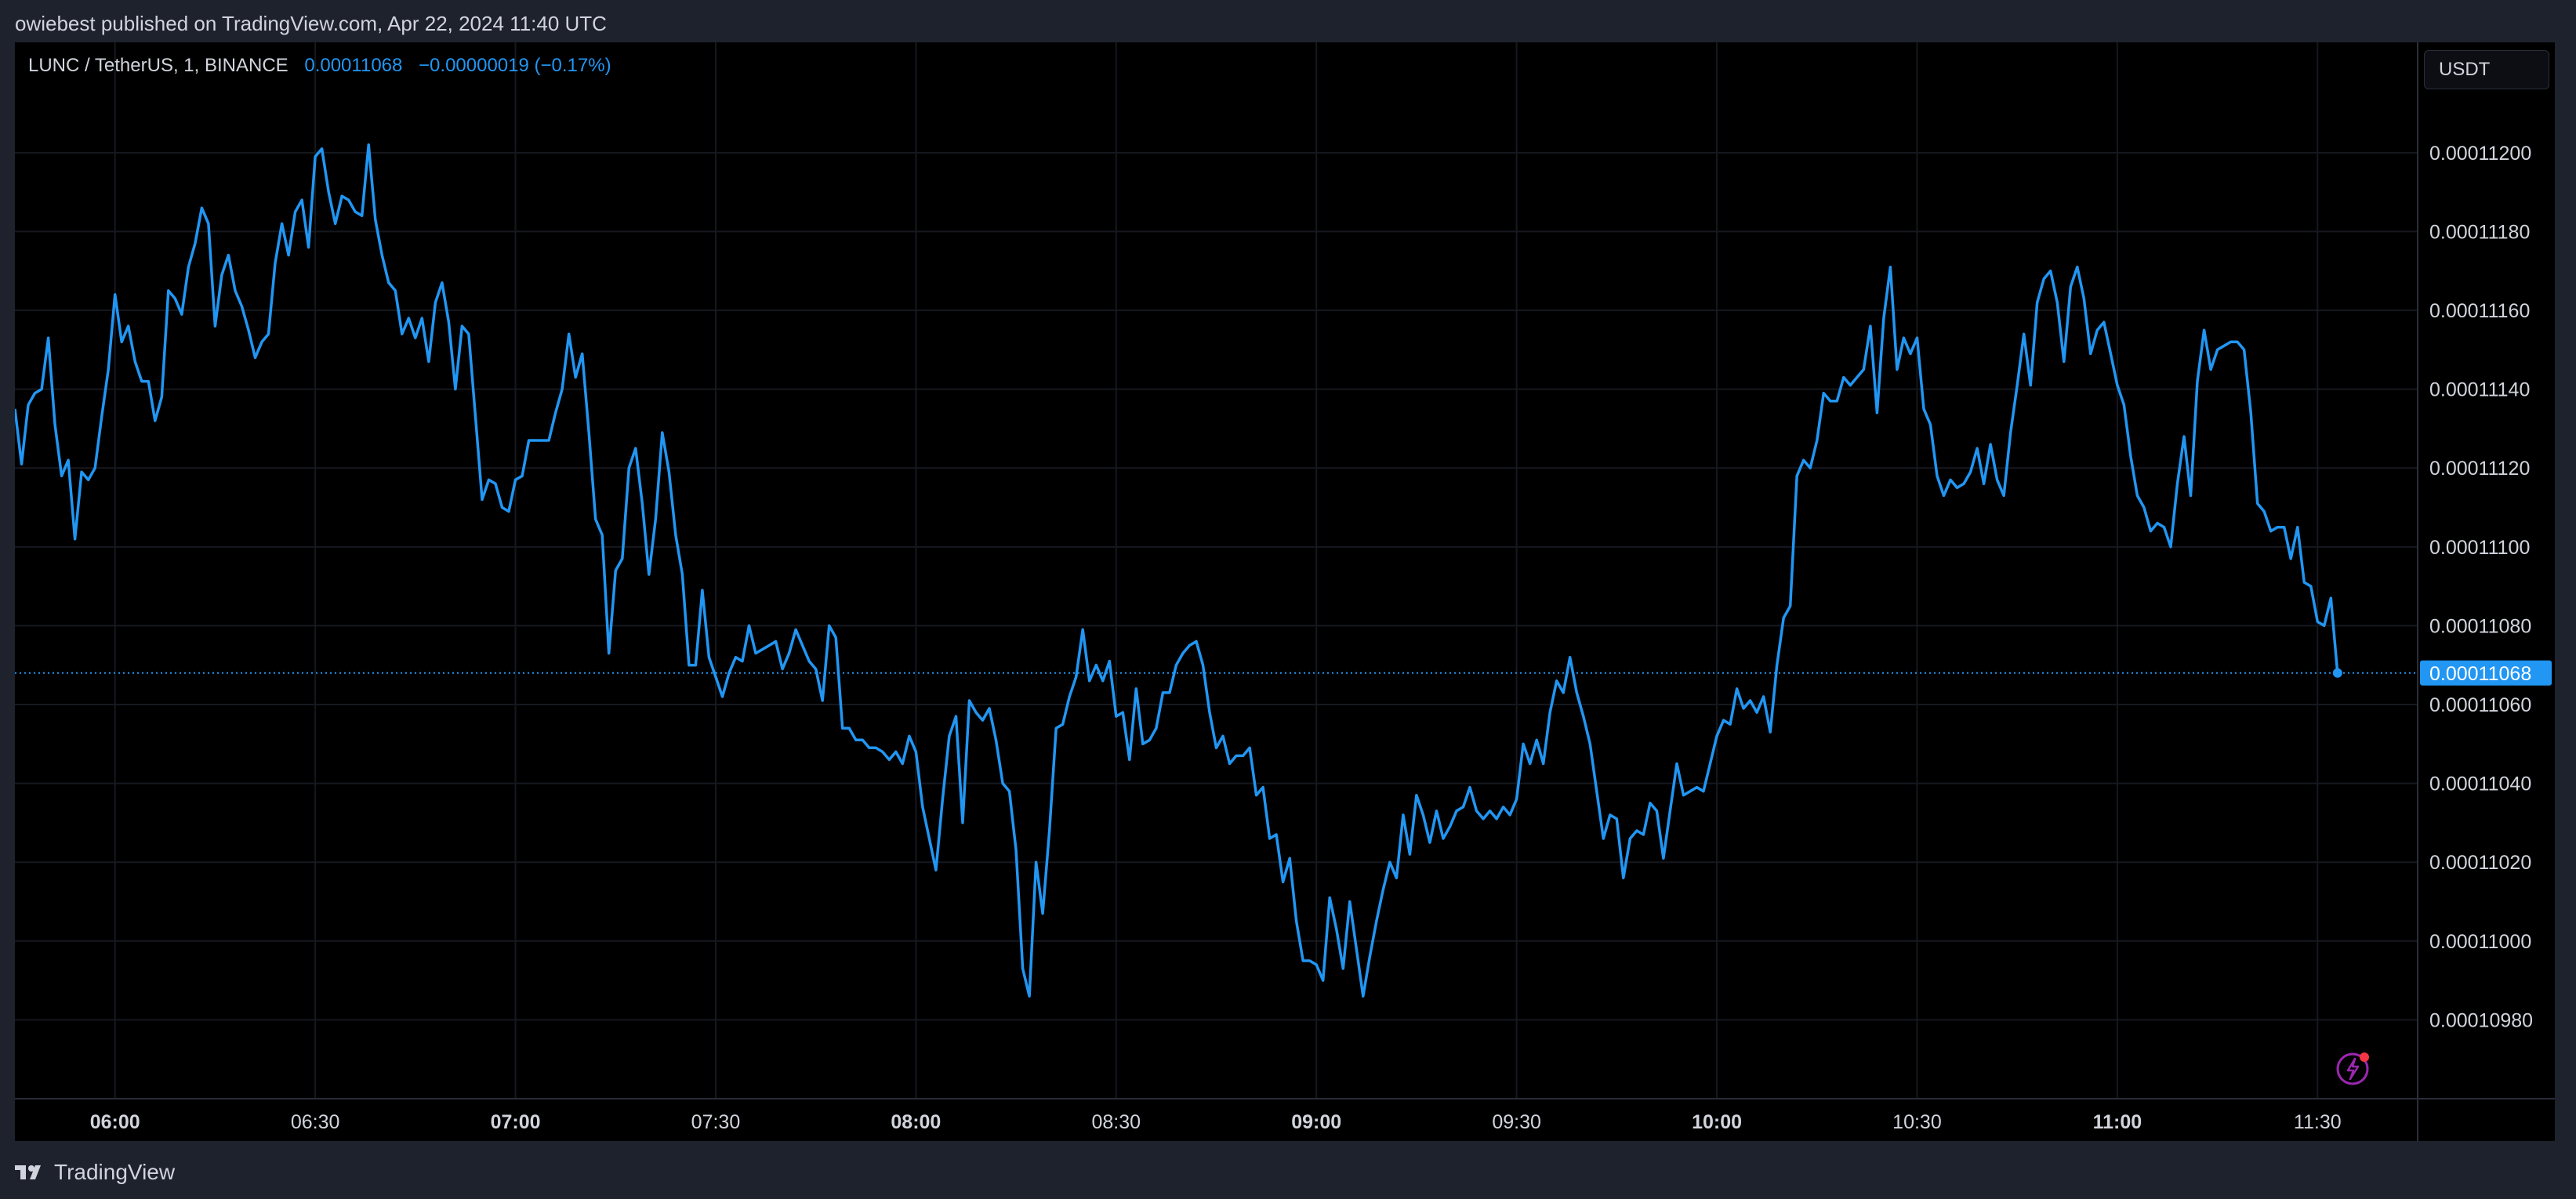 The height and width of the screenshot is (1199, 2576). I want to click on footer: TradingView, so click(95, 1173).